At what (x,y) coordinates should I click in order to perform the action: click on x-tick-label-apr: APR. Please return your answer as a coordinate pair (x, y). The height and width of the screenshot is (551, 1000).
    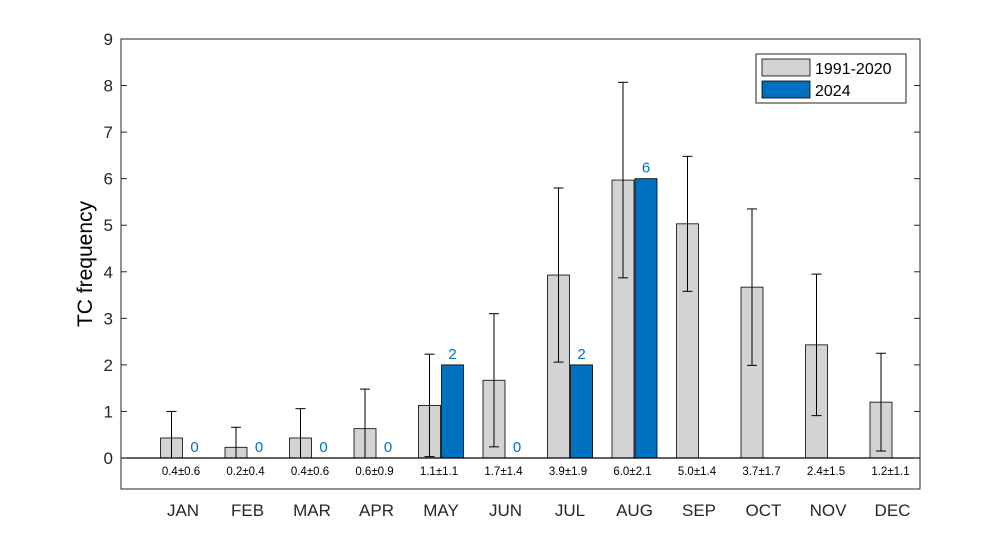
    Looking at the image, I should click on (376, 510).